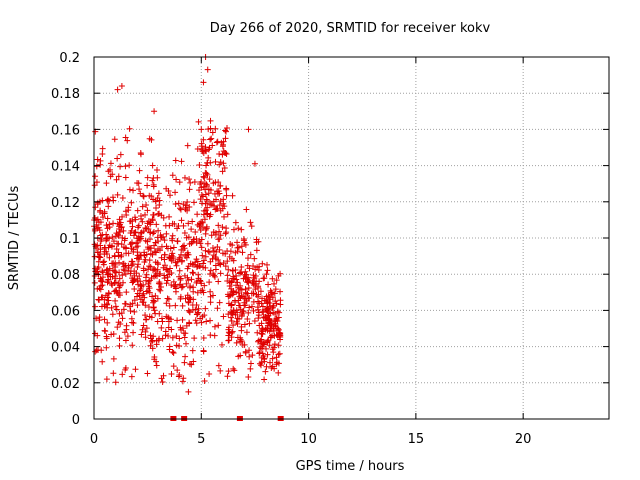 This screenshot has height=480, width=640. I want to click on x-tick-label: 20, so click(523, 439).